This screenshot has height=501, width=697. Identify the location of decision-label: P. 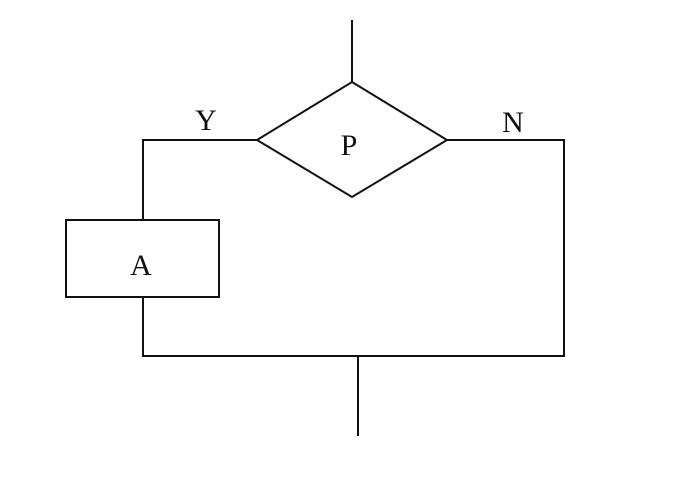
(349, 145).